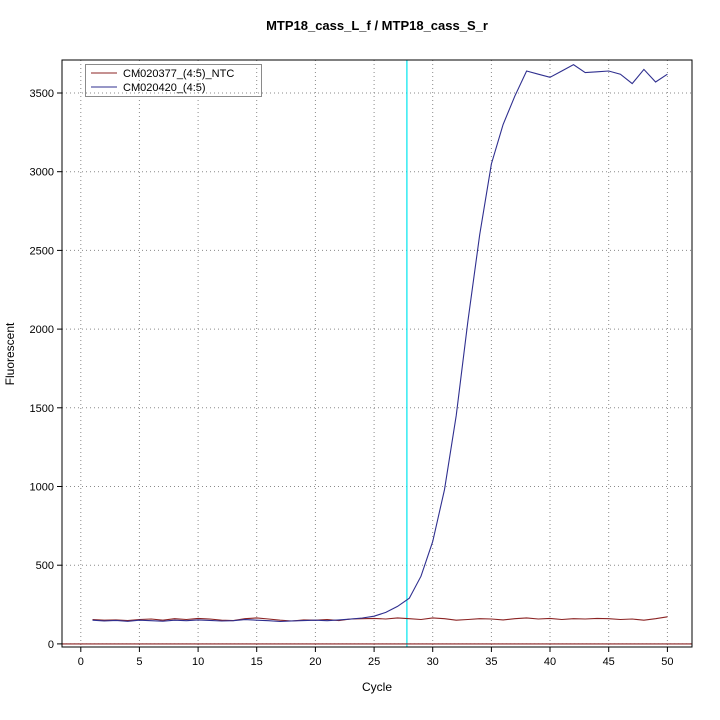  I want to click on y-tick-label: 3500, so click(42, 94).